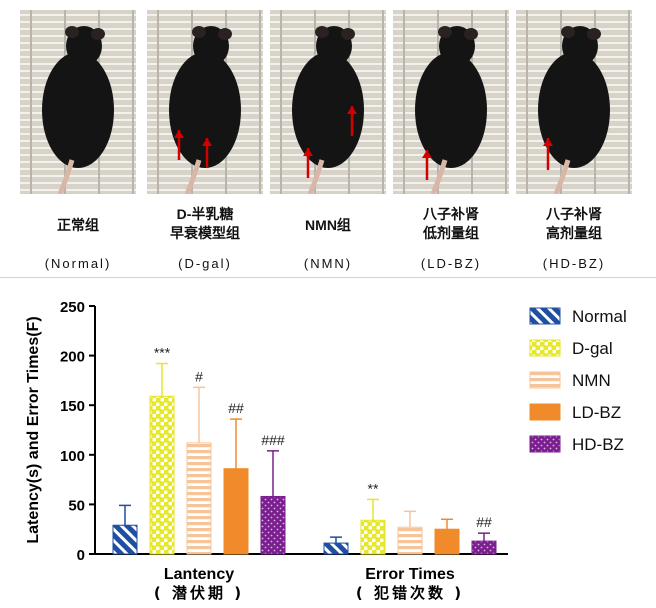 This screenshot has width=656, height=608. What do you see at coordinates (410, 574) in the screenshot?
I see `x-category-label: Error Times` at bounding box center [410, 574].